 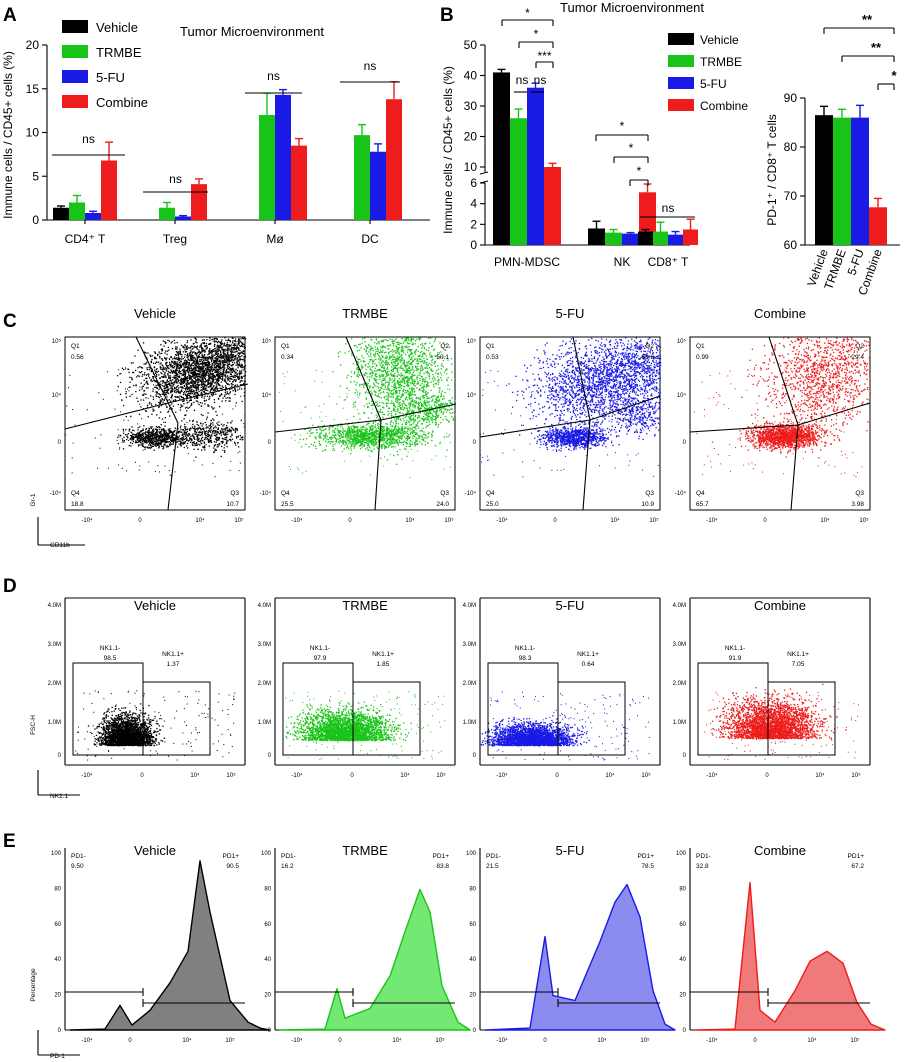 I want to click on bar-a-vehicle, so click(x=61, y=213).